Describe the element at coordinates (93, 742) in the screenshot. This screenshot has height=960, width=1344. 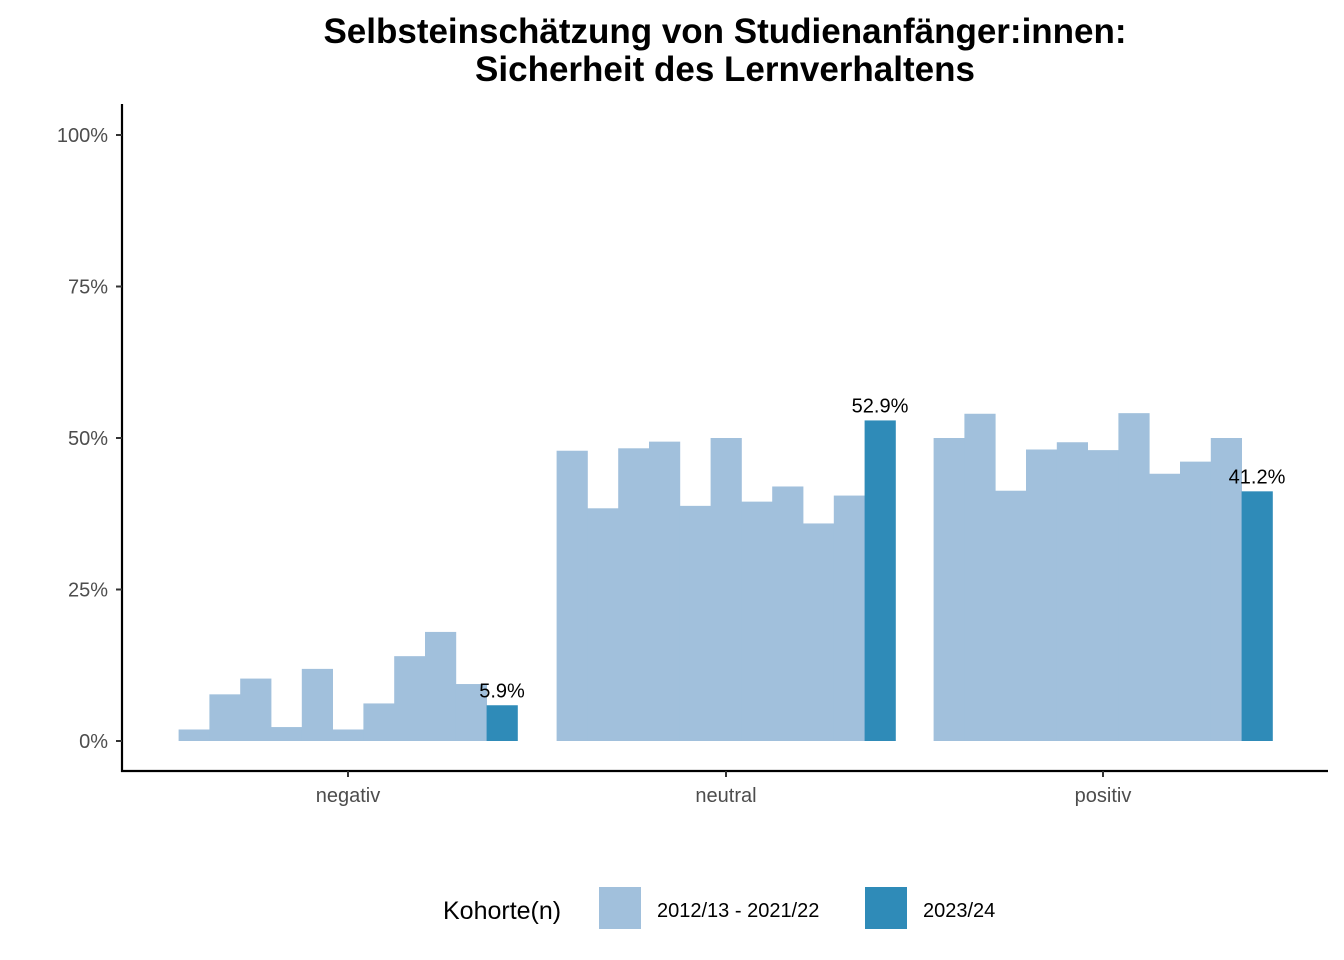
I see `y-tick-label: 0%` at that location.